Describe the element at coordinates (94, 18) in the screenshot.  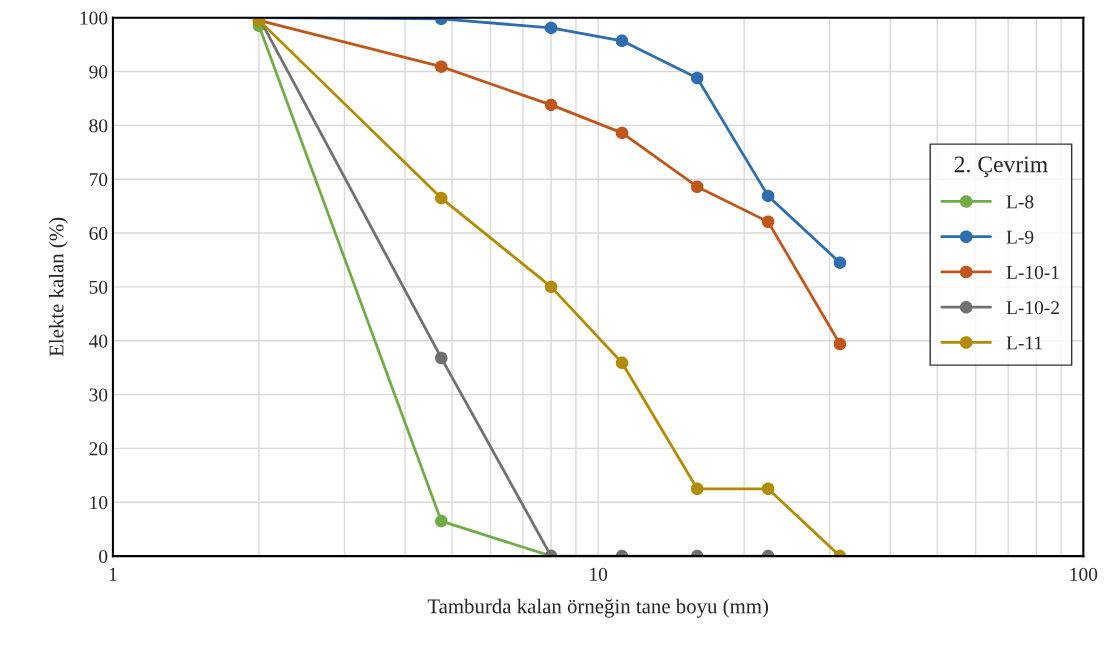
I see `y-tick-label: 100` at that location.